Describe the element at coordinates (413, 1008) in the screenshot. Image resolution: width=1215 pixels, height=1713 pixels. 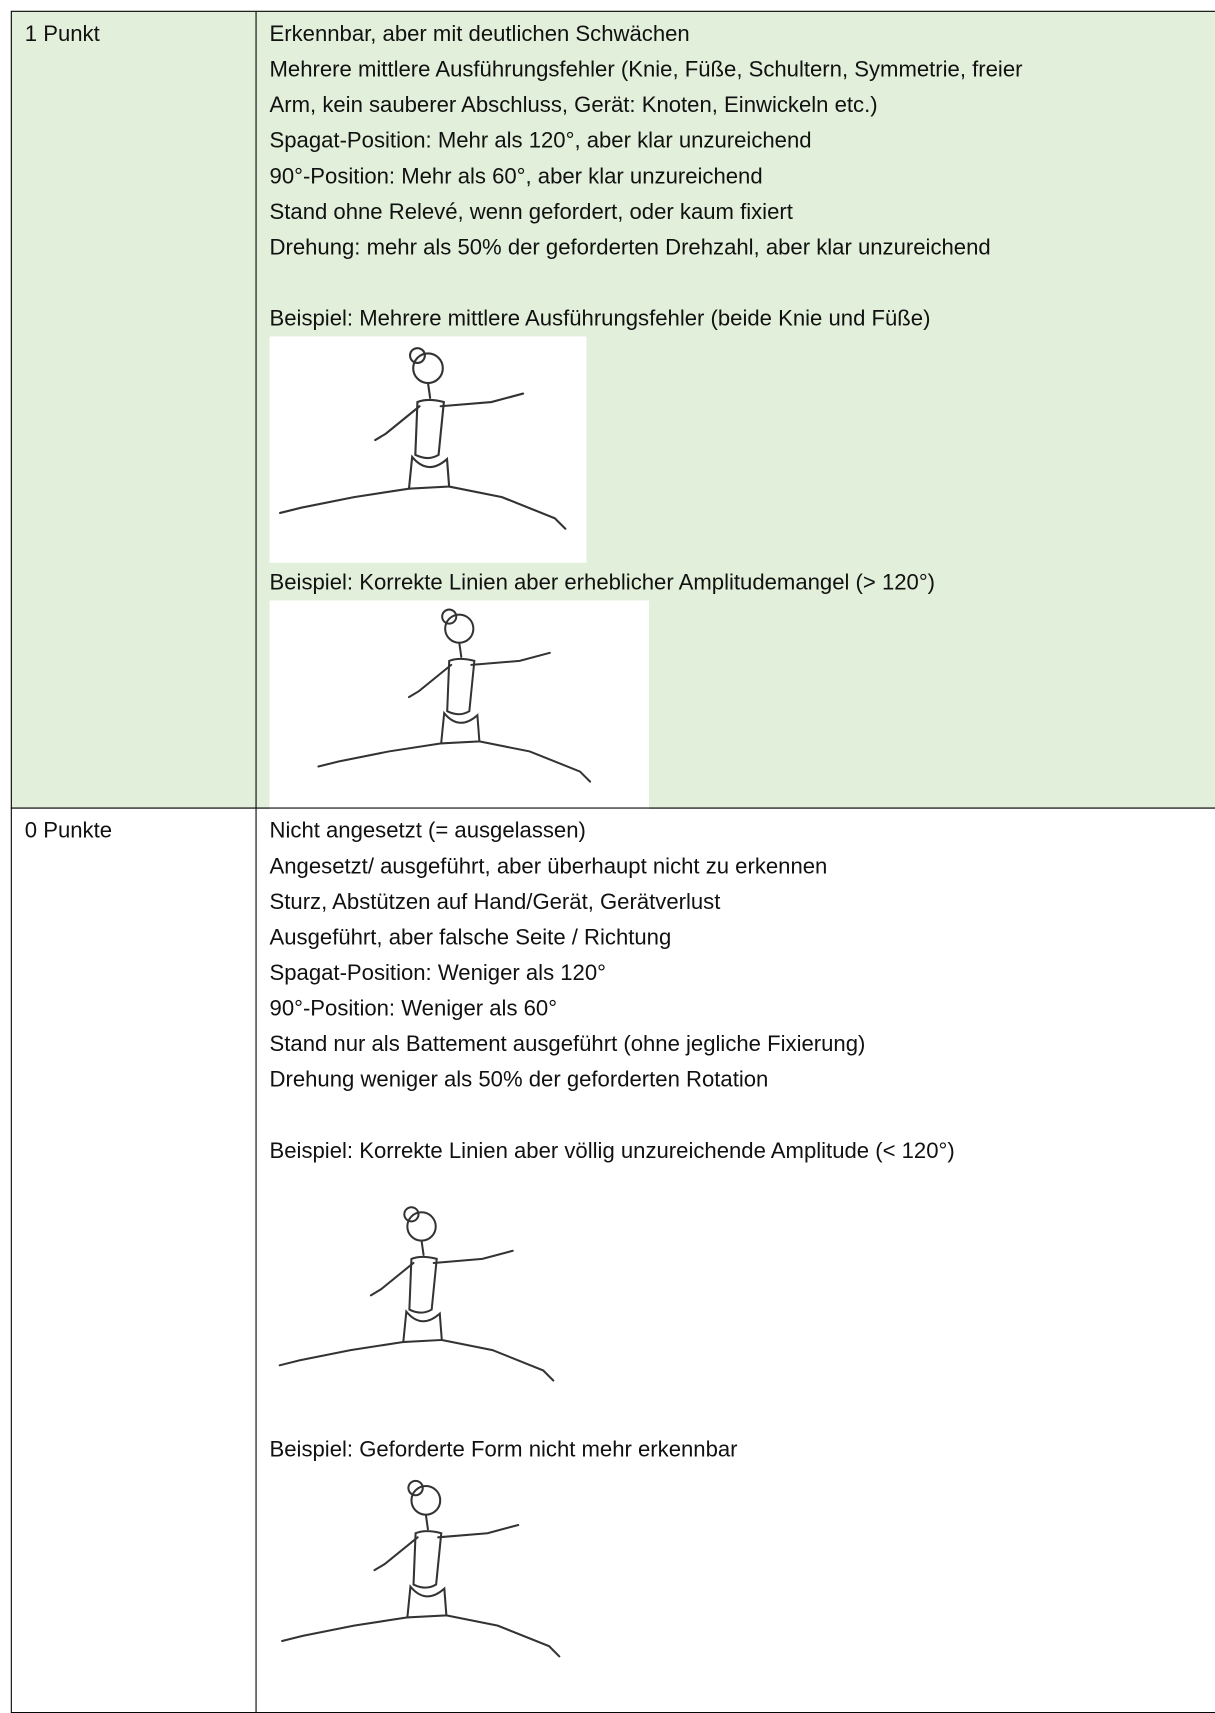
I see `criteria-line: 90°-Position: Weniger als 60°` at that location.